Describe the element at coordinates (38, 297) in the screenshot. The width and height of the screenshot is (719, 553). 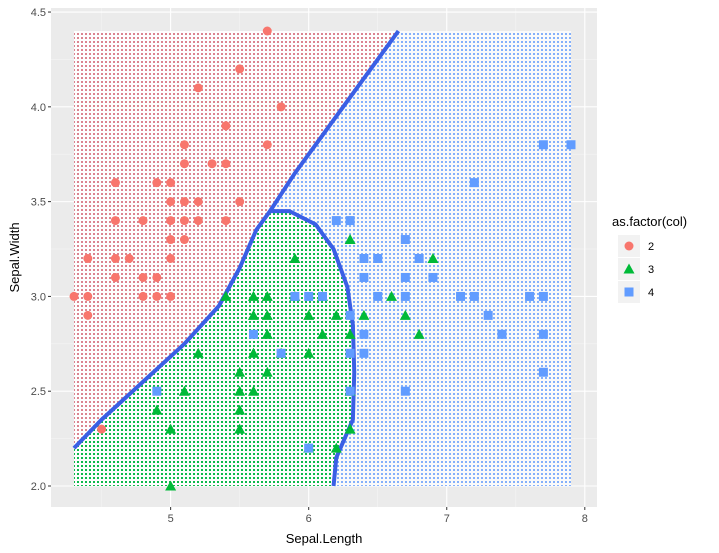
I see `y-tick-label: 3.0` at that location.